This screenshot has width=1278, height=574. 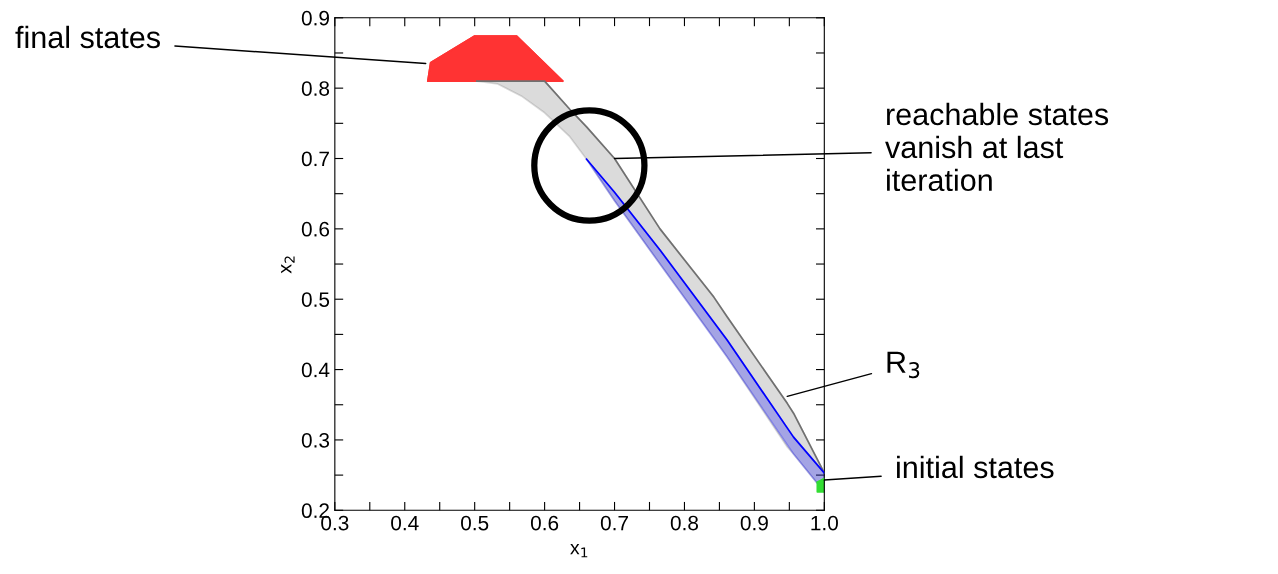 I want to click on annotation: initial states, so click(x=975, y=467).